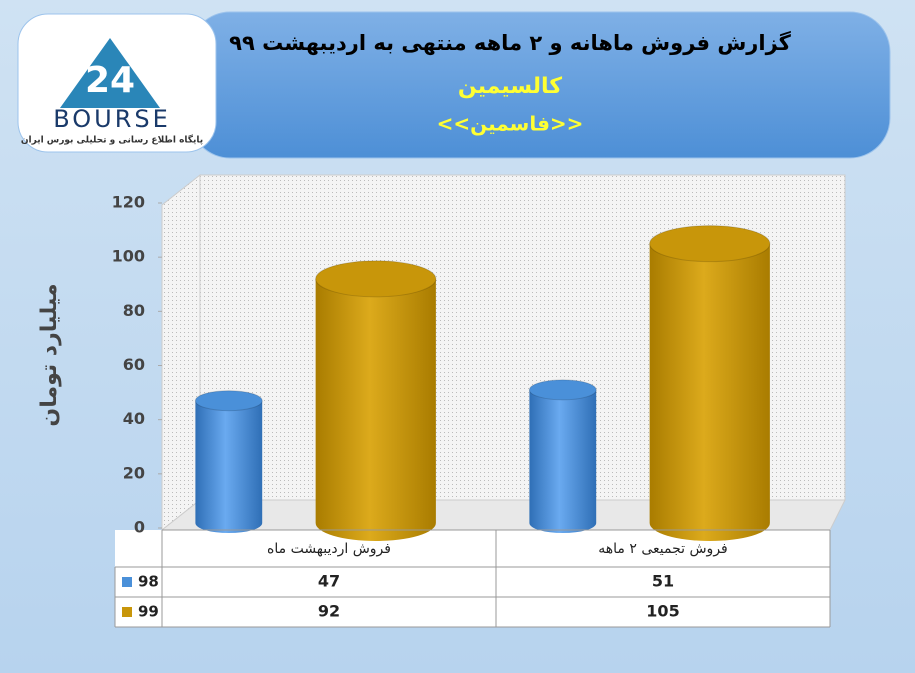 Image resolution: width=915 pixels, height=673 pixels. I want to click on y-axis-label: میلیارد تومان, so click(49, 354).